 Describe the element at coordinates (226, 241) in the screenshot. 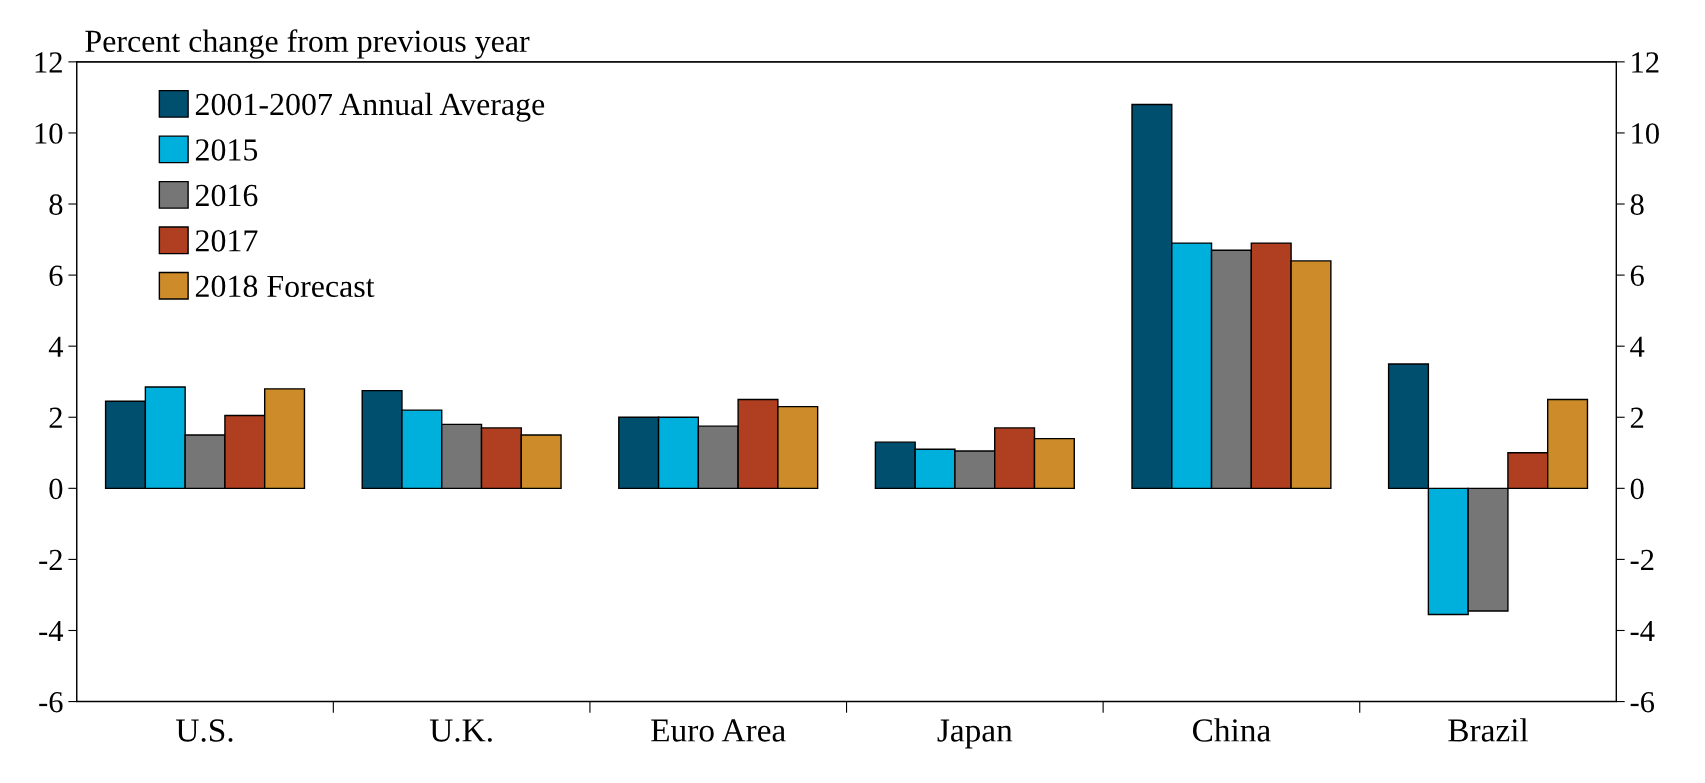

I see `legend-label: 2017` at that location.